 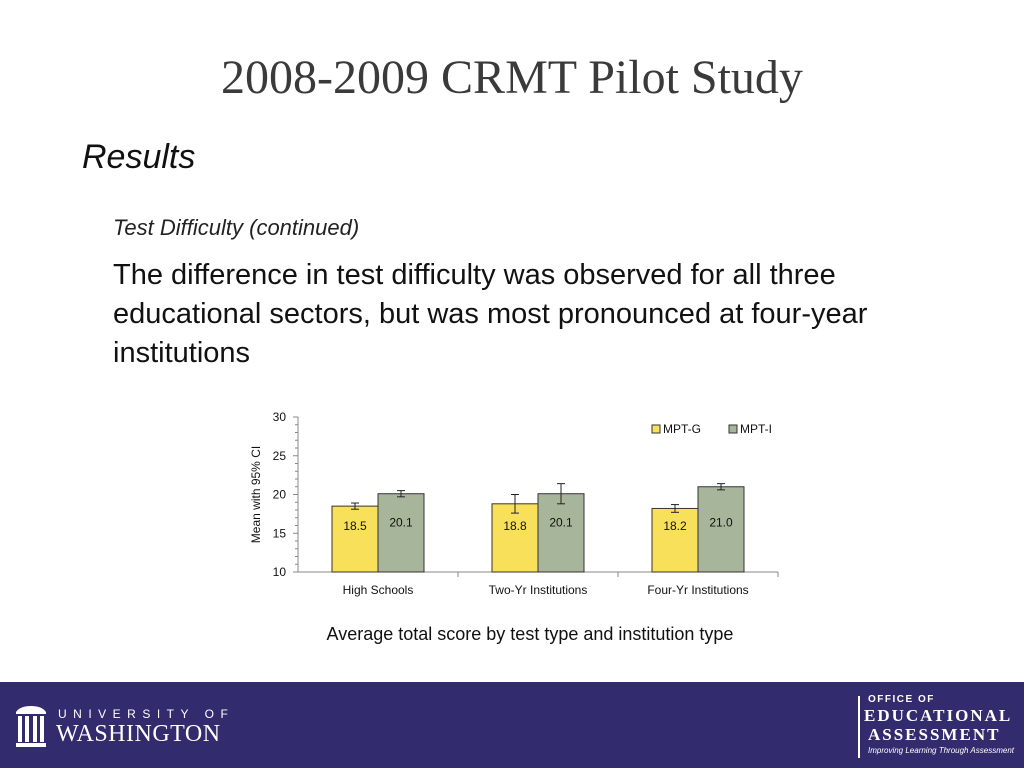 What do you see at coordinates (934, 734) in the screenshot?
I see `oea-assessment: ASSESSMENT` at bounding box center [934, 734].